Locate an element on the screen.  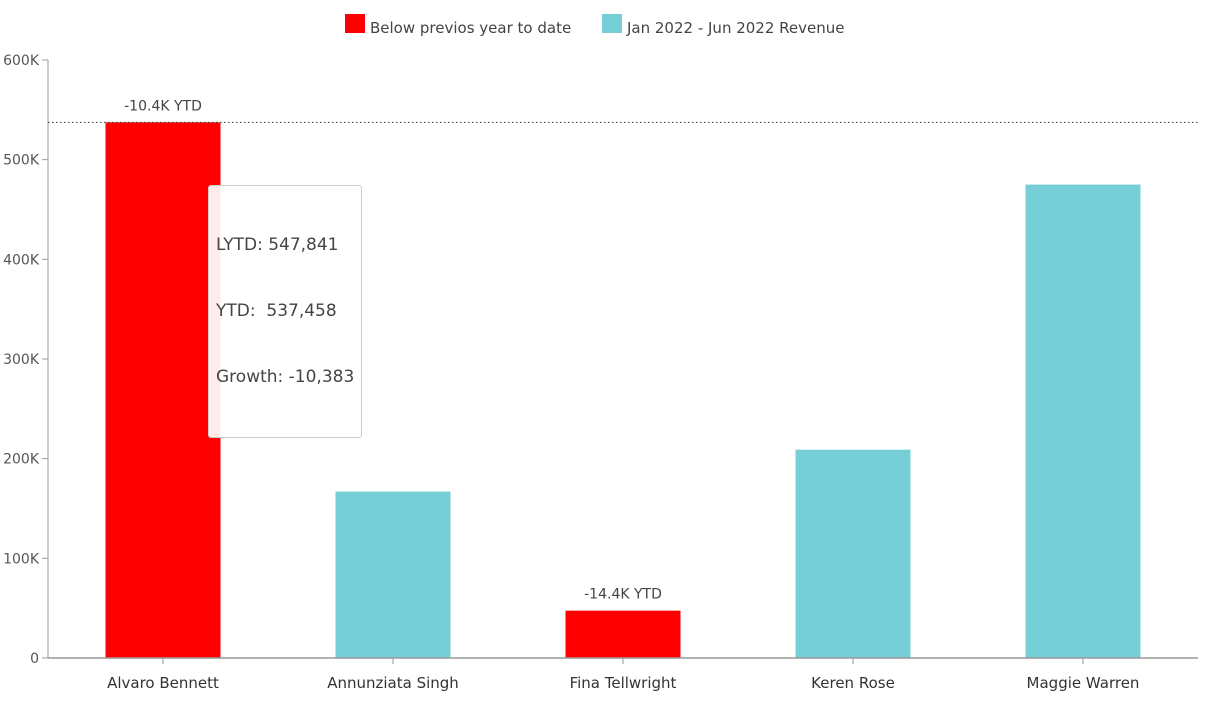
bar-fina-tellwright is located at coordinates (623, 634).